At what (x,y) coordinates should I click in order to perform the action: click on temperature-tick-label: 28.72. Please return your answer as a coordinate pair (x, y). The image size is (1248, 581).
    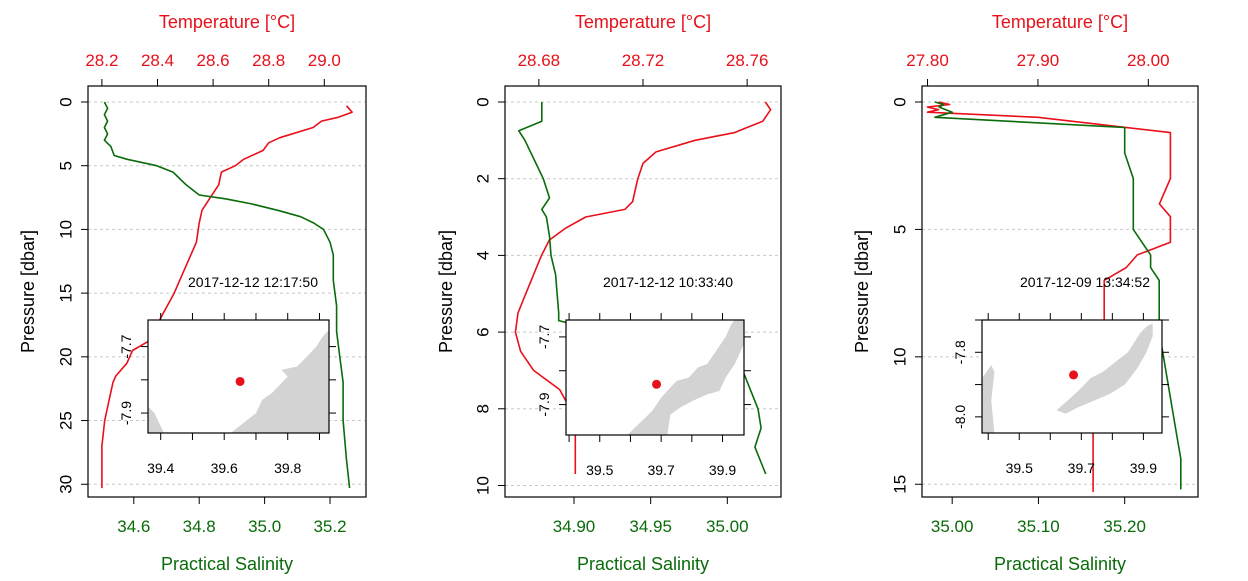
    Looking at the image, I should click on (643, 60).